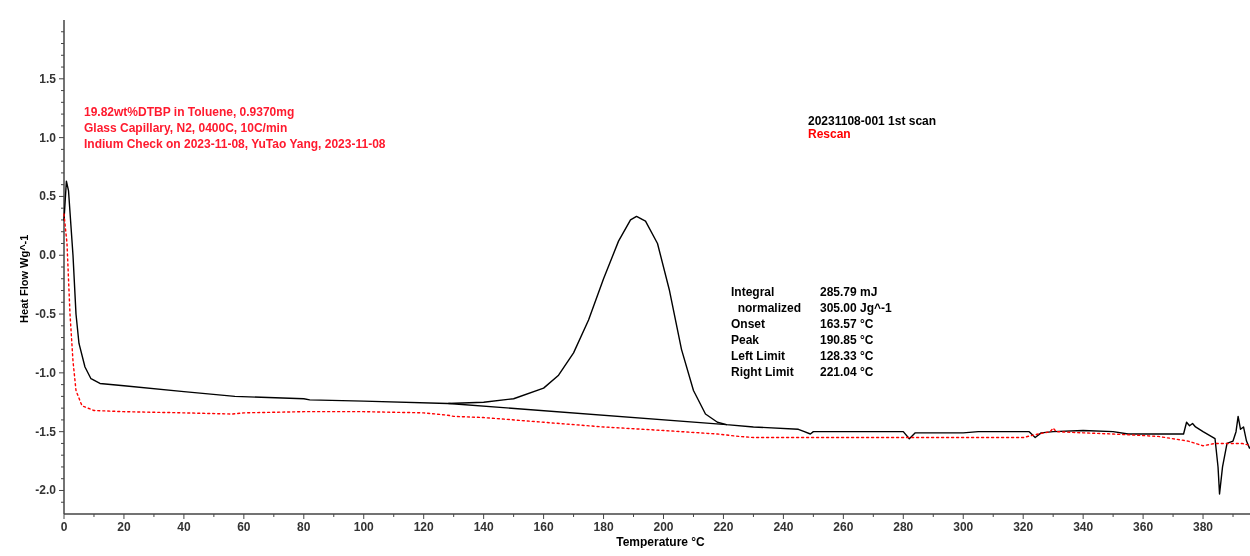  Describe the element at coordinates (48, 196) in the screenshot. I see `y-tick-label: 0.5` at that location.